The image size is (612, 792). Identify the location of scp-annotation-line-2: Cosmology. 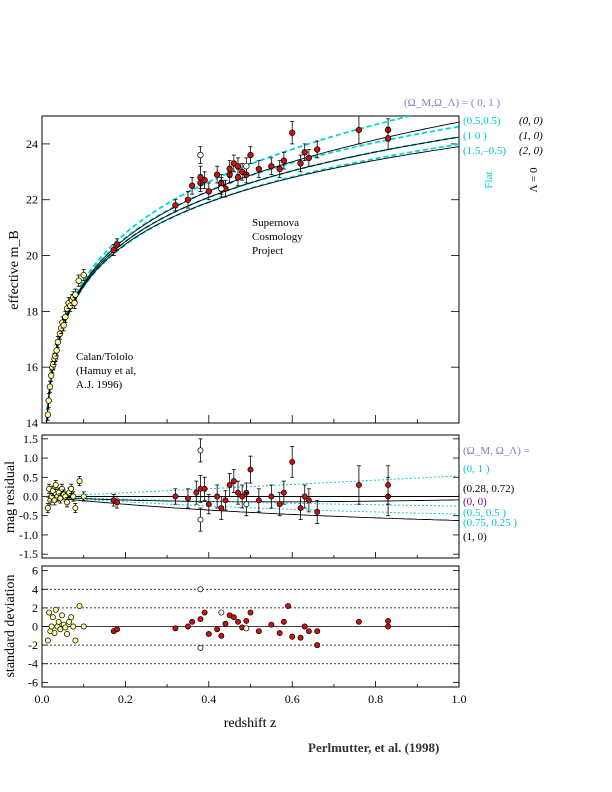
(277, 237).